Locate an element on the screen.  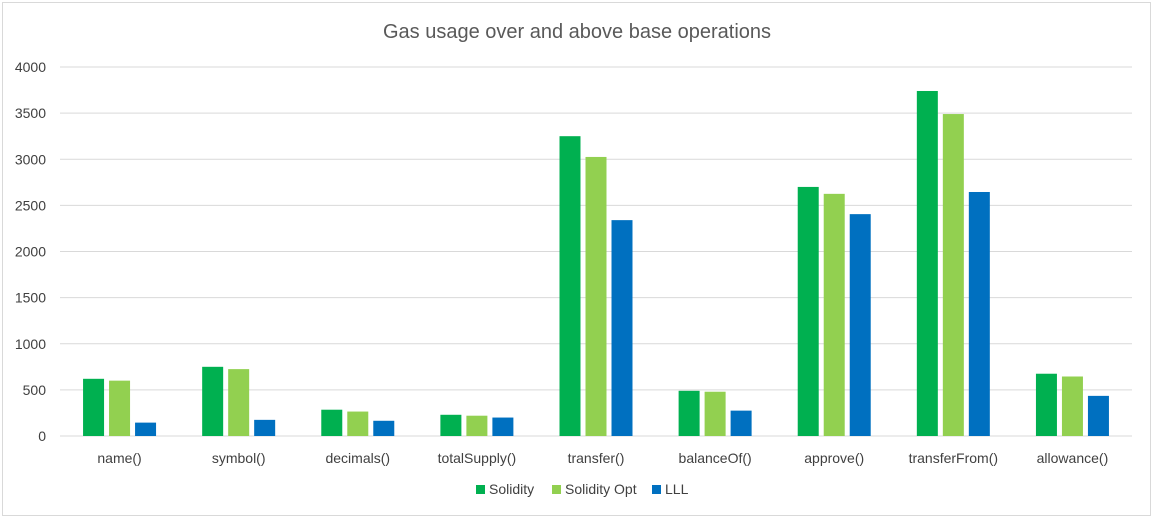
x-category-label: transfer() is located at coordinates (596, 458).